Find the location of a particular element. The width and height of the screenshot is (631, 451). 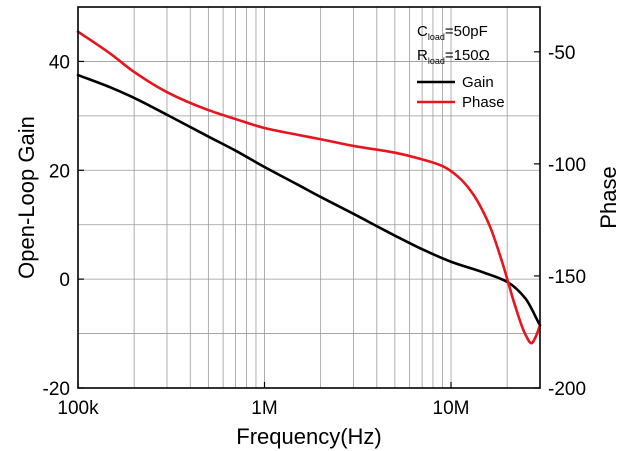

right-y-tick-label: -200 is located at coordinates (567, 389).